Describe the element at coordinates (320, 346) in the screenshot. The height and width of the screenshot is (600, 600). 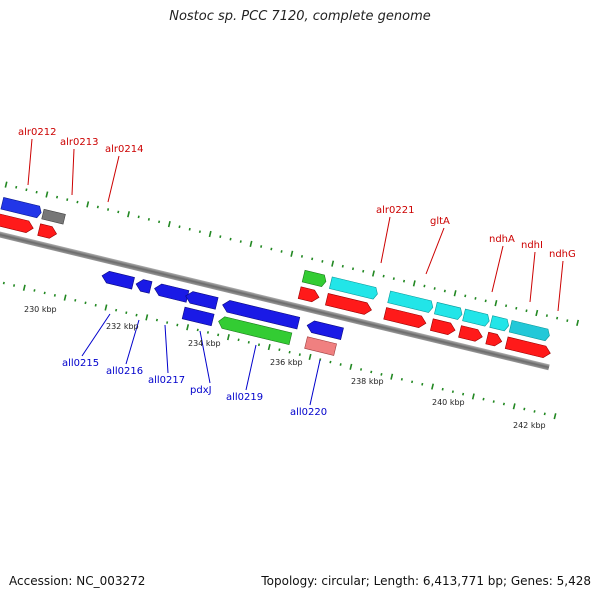
I see `cds-all0220` at that location.